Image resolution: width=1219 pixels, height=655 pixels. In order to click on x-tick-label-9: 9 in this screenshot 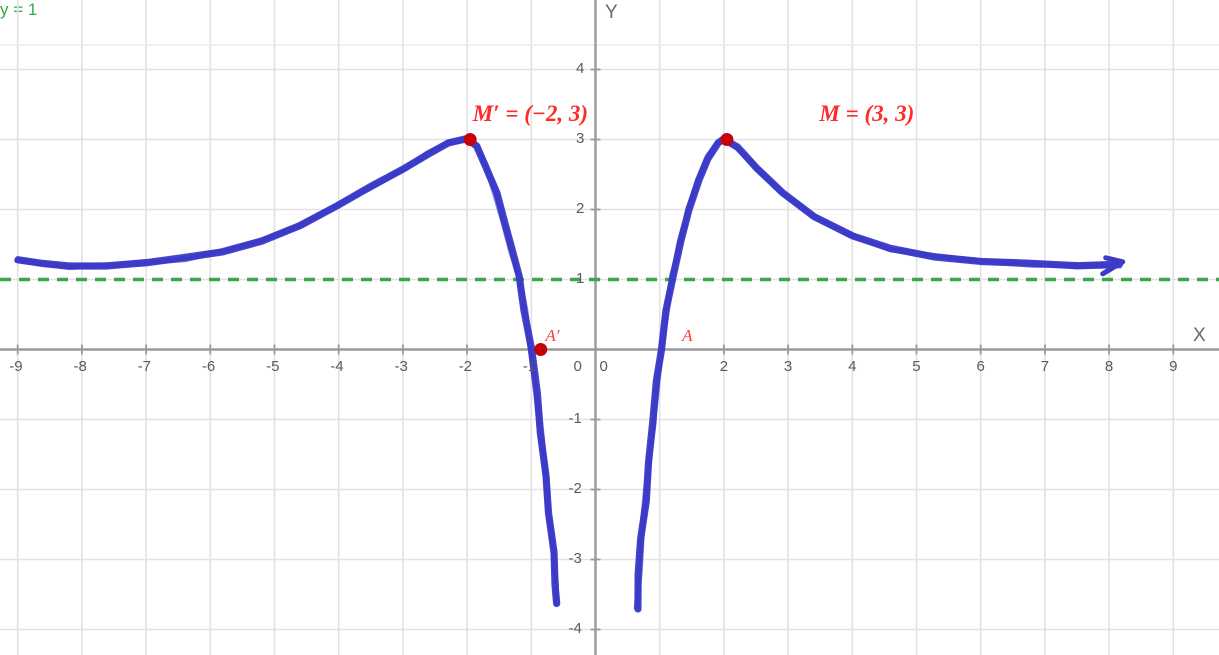, I will do `click(1173, 366)`.